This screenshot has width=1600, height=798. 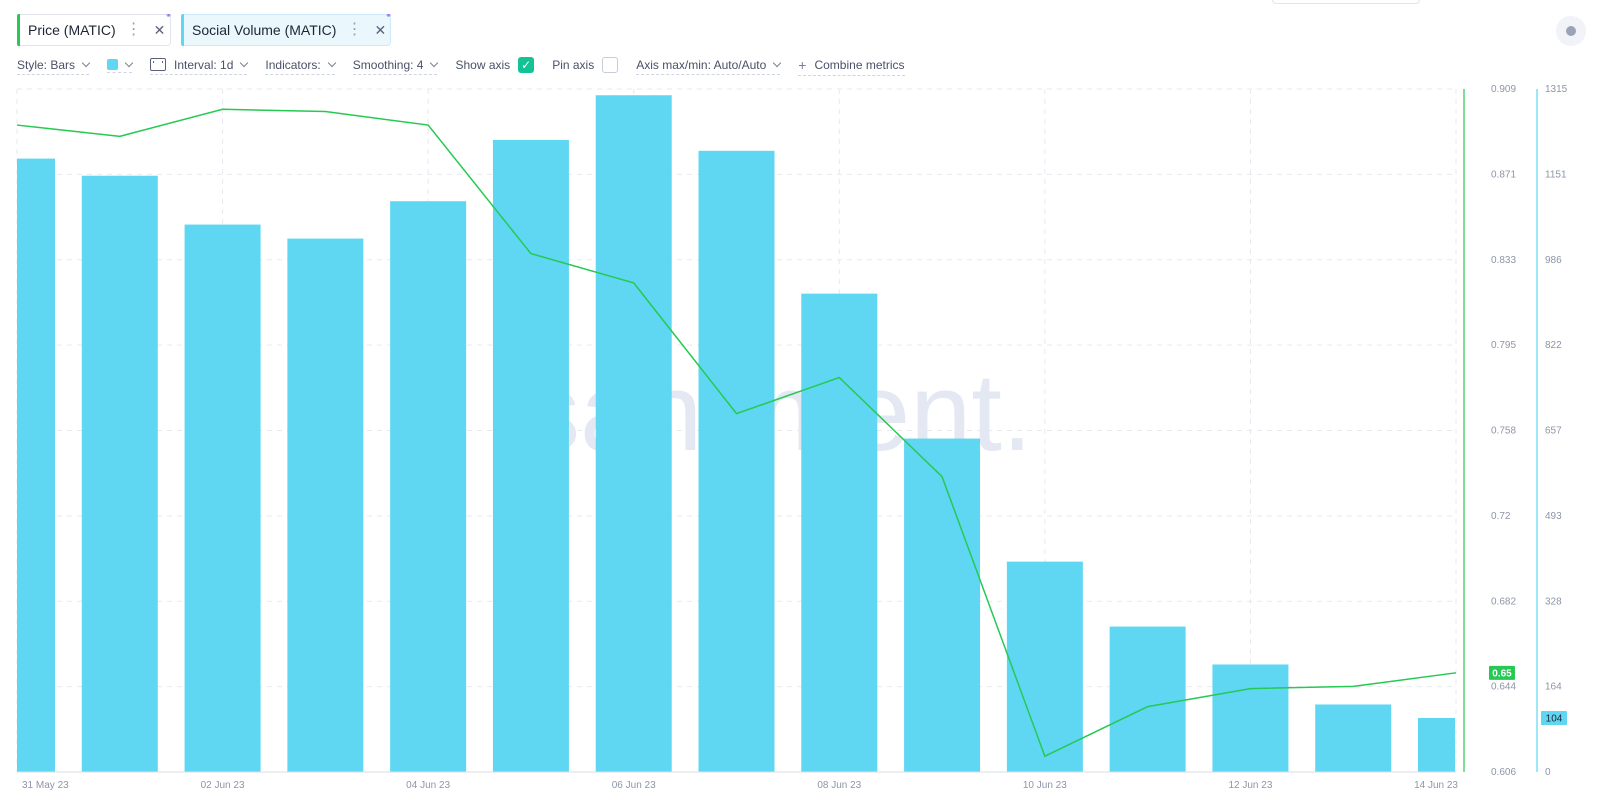 I want to click on x-tick-label: 12 Jun 23, so click(x=1250, y=785).